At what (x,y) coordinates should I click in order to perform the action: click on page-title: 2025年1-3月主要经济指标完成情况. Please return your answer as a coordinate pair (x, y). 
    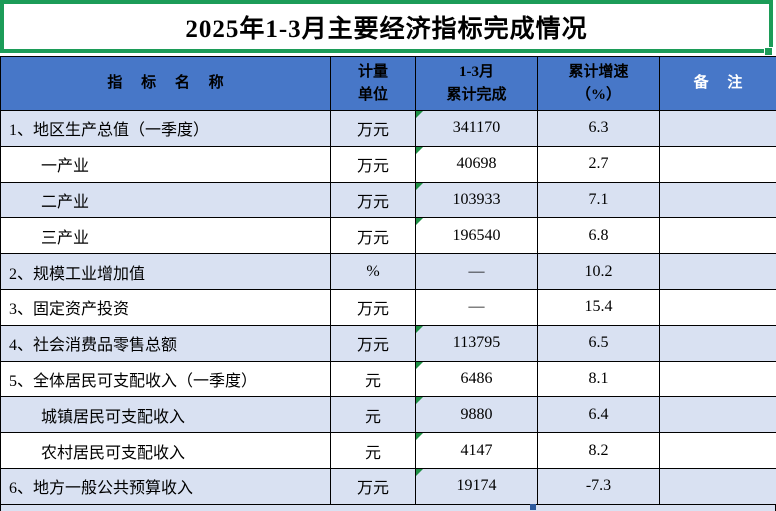
    Looking at the image, I should click on (386, 29).